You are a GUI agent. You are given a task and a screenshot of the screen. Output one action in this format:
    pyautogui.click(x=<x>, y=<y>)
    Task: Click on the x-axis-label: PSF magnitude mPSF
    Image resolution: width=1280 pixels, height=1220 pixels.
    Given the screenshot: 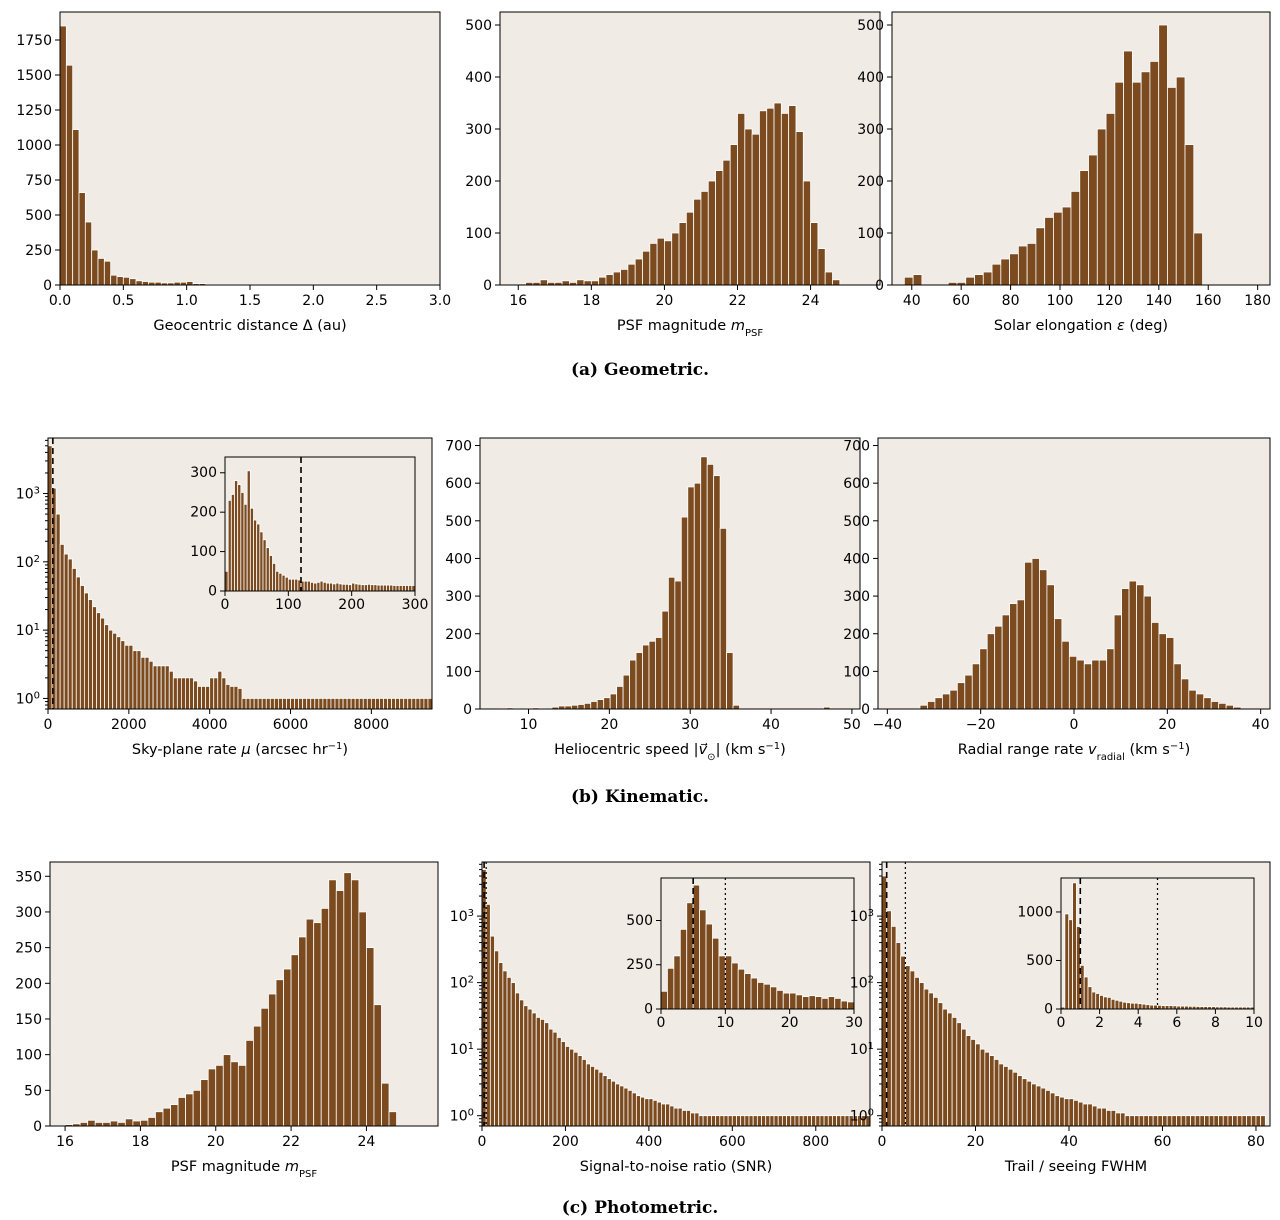 What is the action you would take?
    pyautogui.click(x=244, y=1169)
    